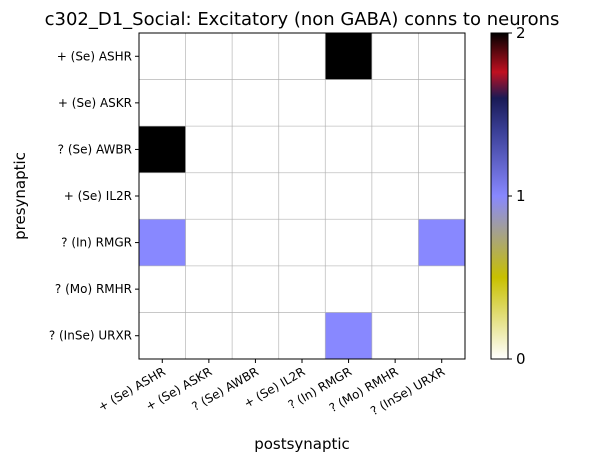 The height and width of the screenshot is (463, 599). I want to click on y-tick-label: + (Se) ASHR, so click(94, 56).